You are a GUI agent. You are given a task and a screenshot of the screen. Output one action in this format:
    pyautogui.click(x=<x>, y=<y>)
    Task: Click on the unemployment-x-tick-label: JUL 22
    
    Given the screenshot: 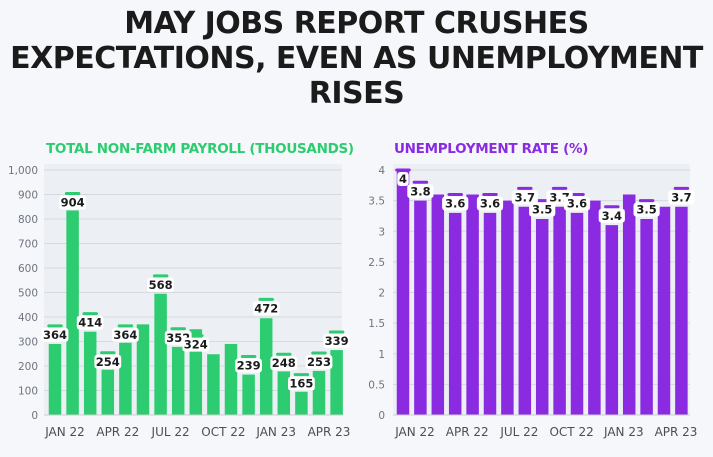 What is the action you would take?
    pyautogui.click(x=518, y=432)
    